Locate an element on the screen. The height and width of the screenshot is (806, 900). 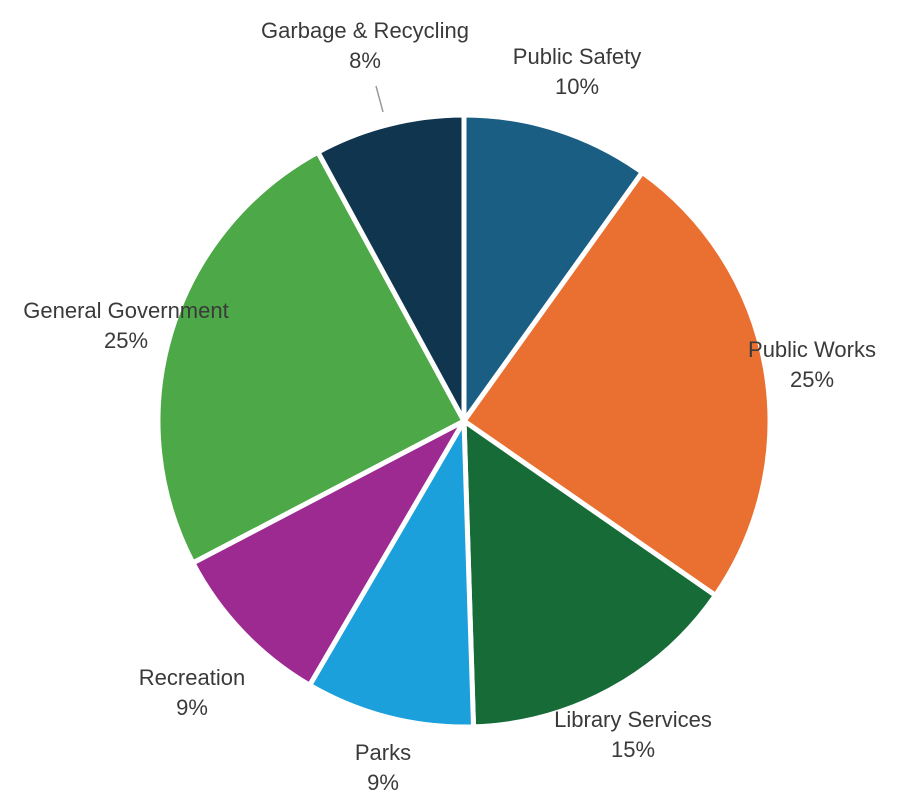
slice-label-general-government: General Government is located at coordinates (125, 310).